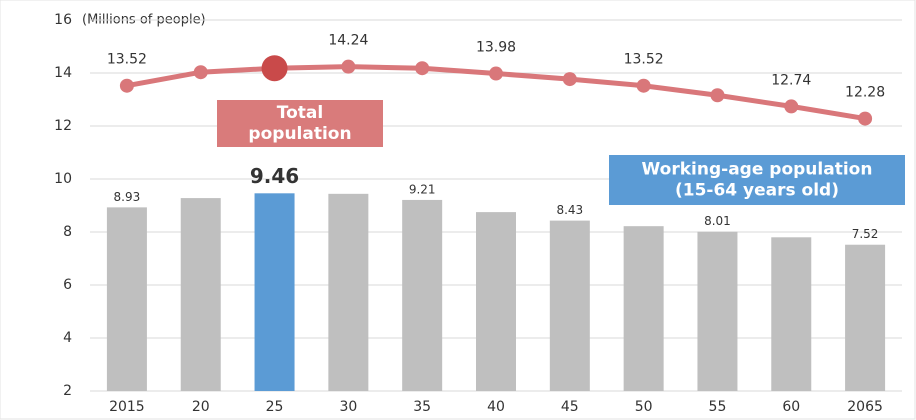 Image resolution: width=916 pixels, height=420 pixels. I want to click on x-tick-label: 2015, so click(127, 407).